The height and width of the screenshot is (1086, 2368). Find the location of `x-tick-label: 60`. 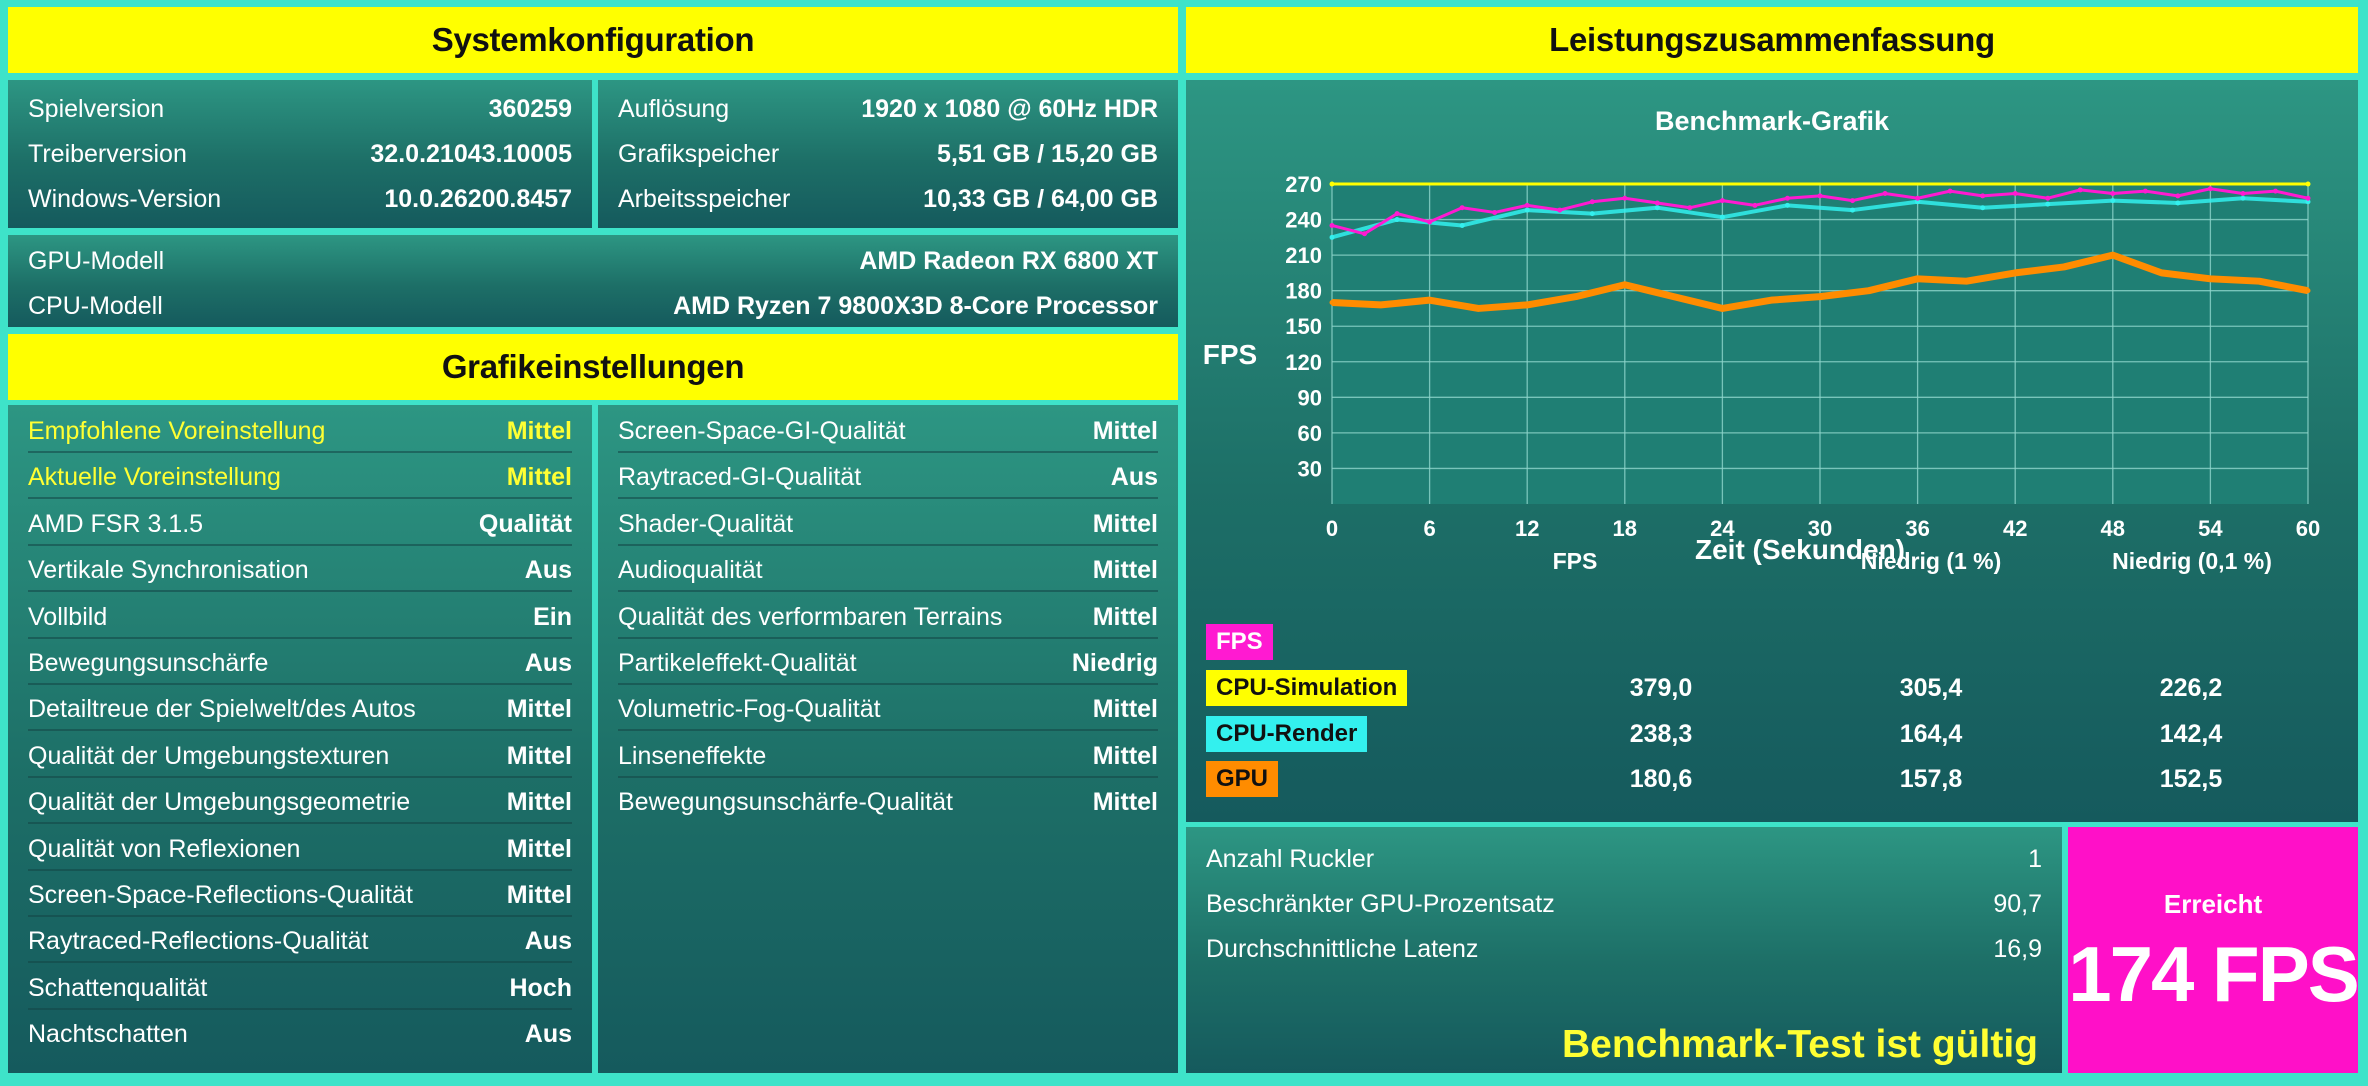

x-tick-label: 60 is located at coordinates (2308, 528).